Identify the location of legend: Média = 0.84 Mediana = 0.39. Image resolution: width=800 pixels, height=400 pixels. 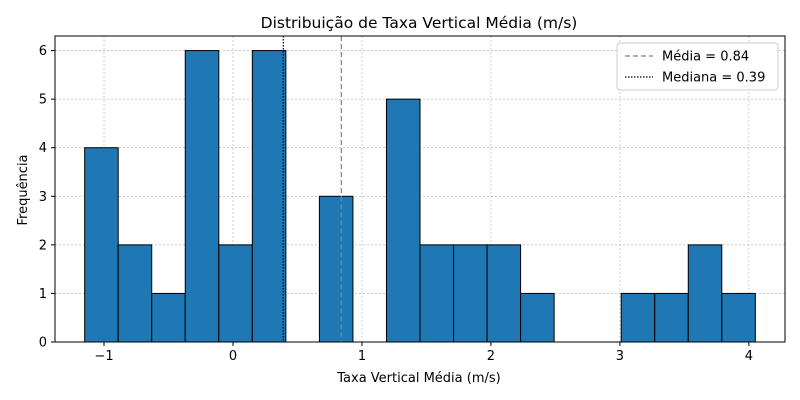
(697, 66).